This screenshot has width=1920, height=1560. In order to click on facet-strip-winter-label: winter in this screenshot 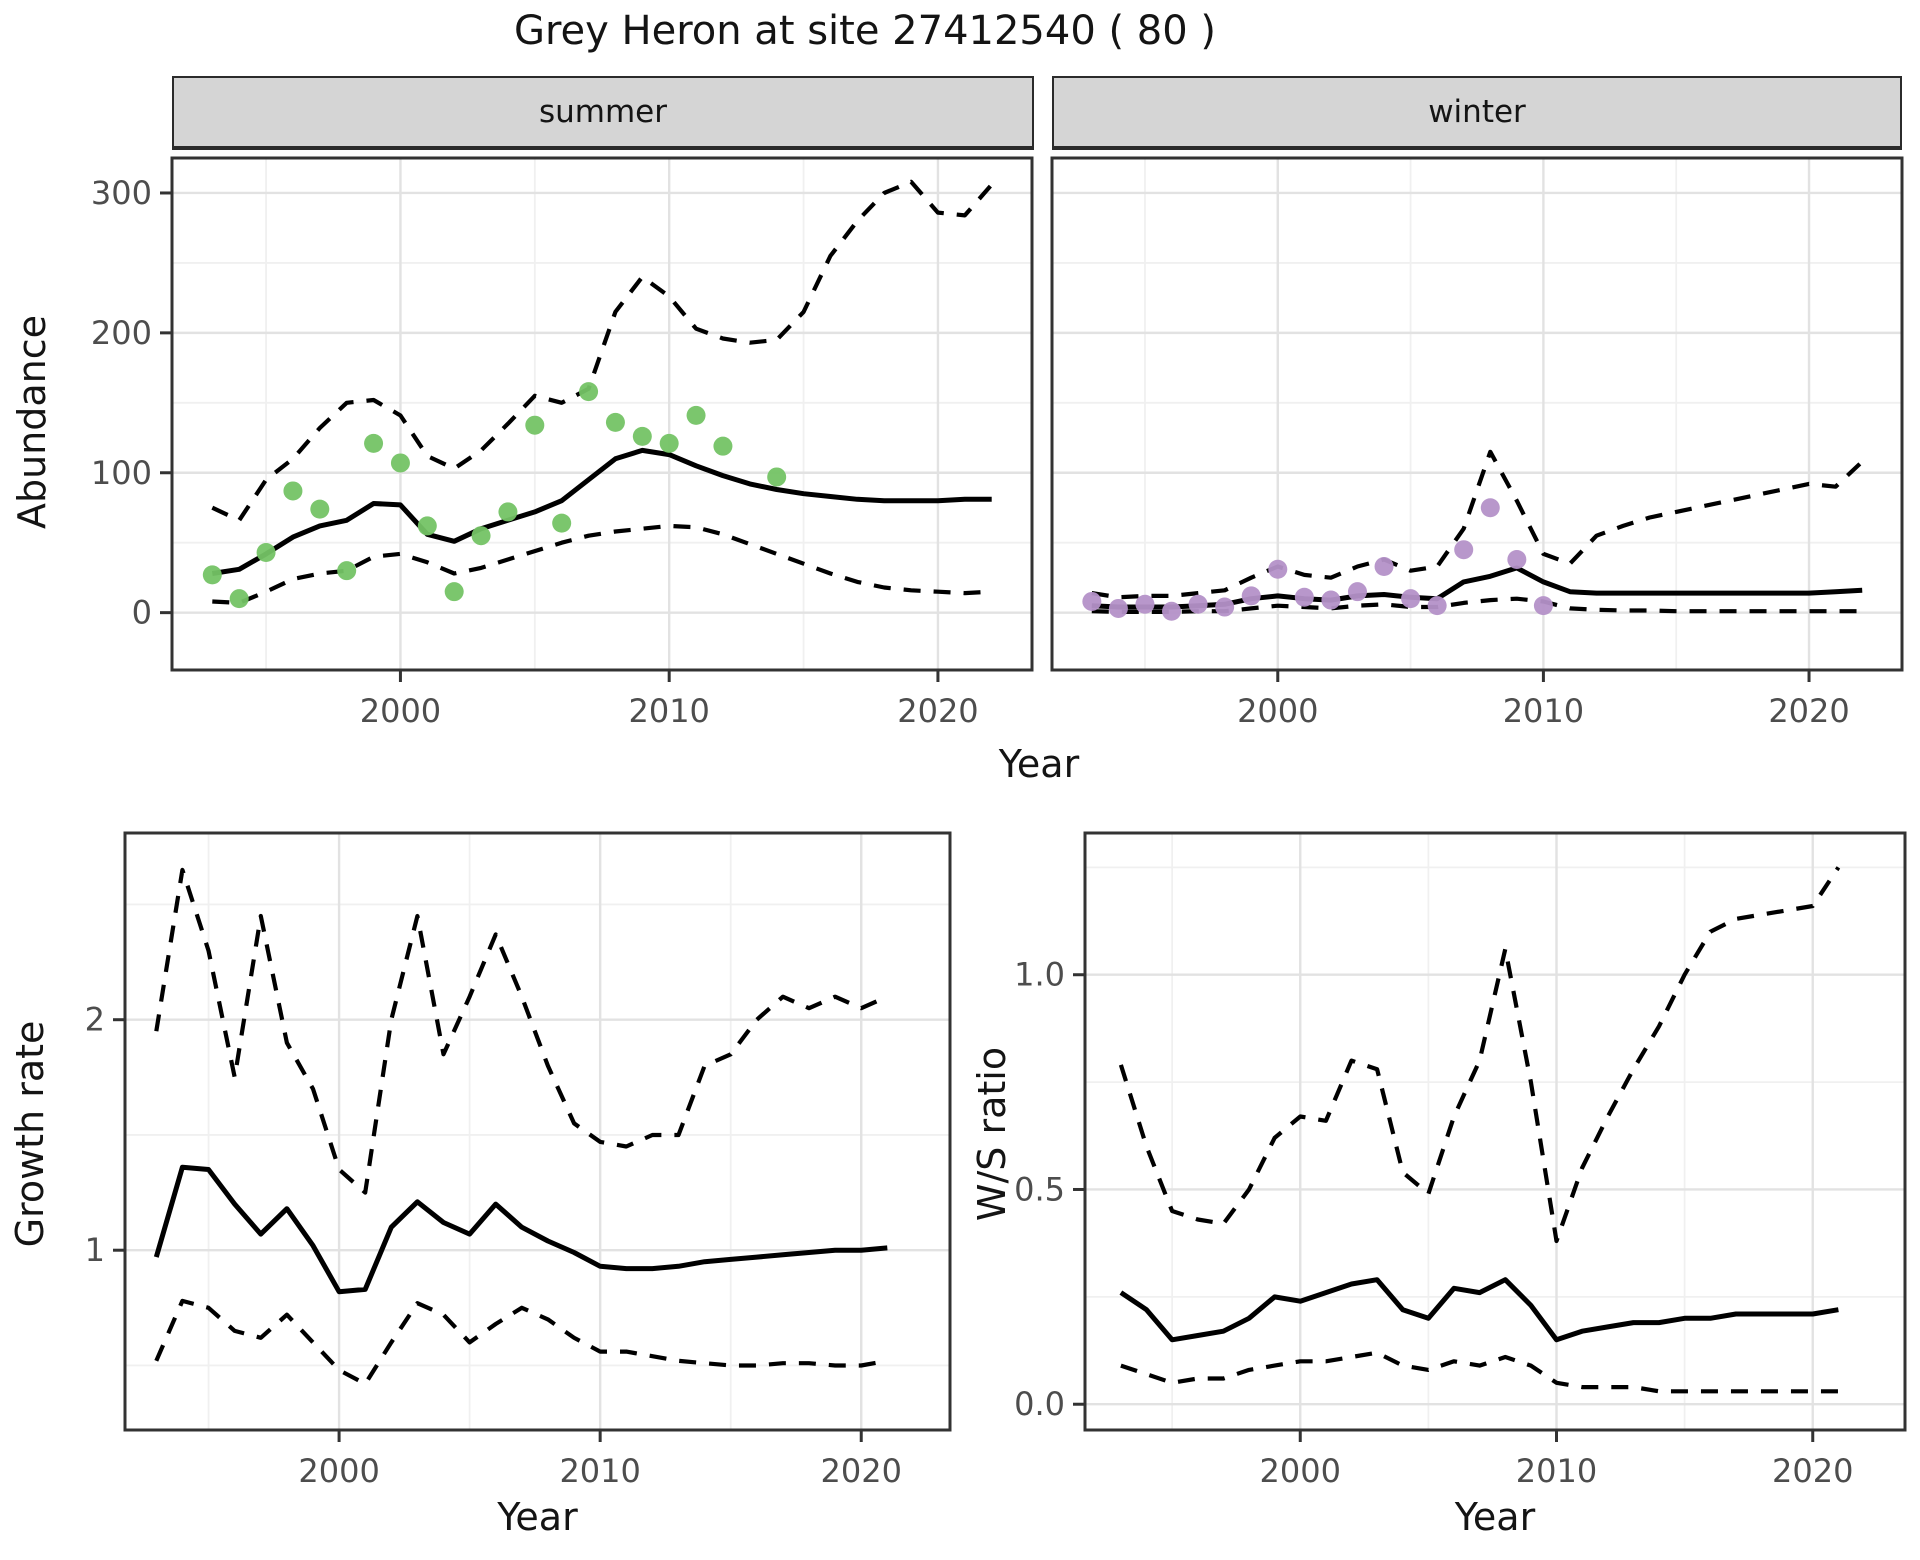, I will do `click(1477, 112)`.